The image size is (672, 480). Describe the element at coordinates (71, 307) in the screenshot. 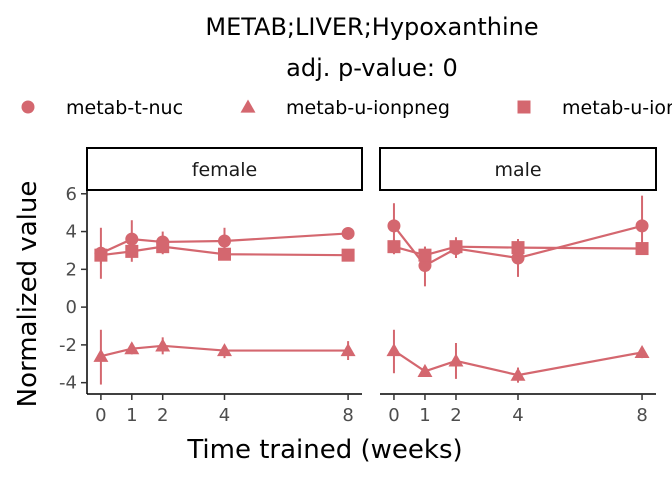

I see `y-tick-label: 0` at that location.